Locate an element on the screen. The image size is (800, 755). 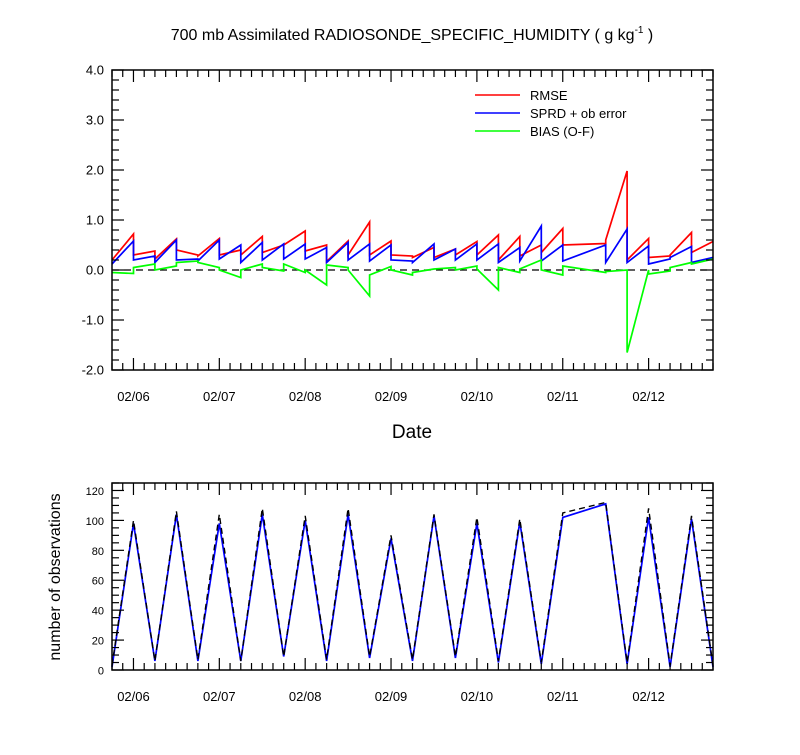
top-x-tick-labels: 02/06 02/07 02/08 02/09 02/10 02/11 02/12 is located at coordinates (391, 396).